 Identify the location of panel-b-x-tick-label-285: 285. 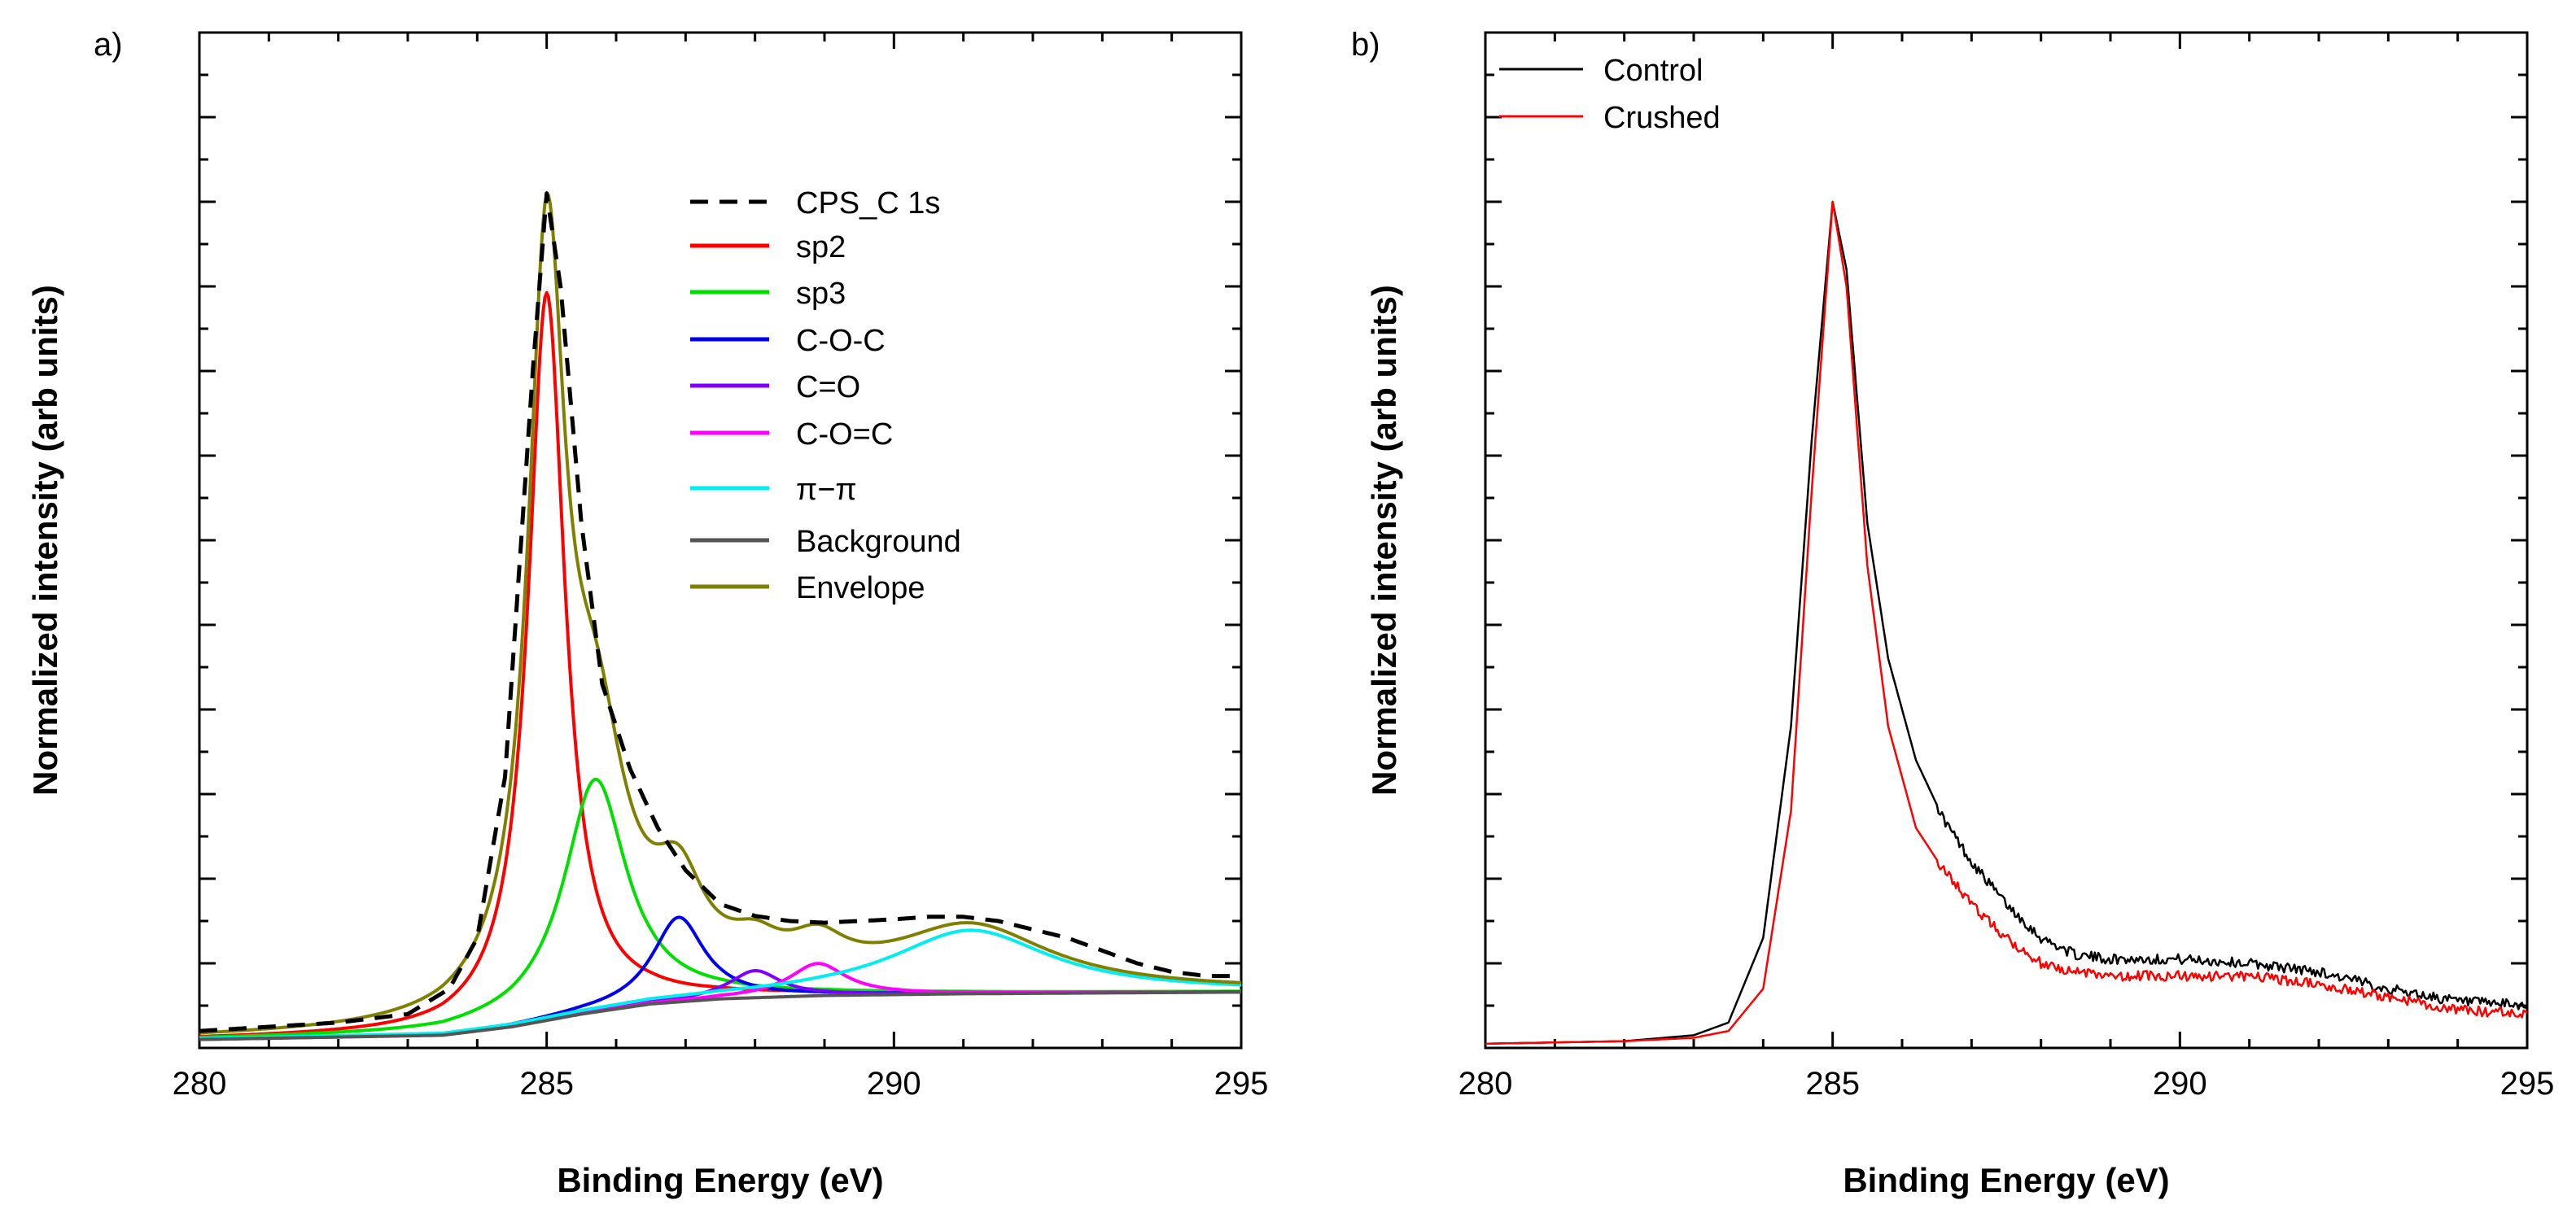
(1832, 1084).